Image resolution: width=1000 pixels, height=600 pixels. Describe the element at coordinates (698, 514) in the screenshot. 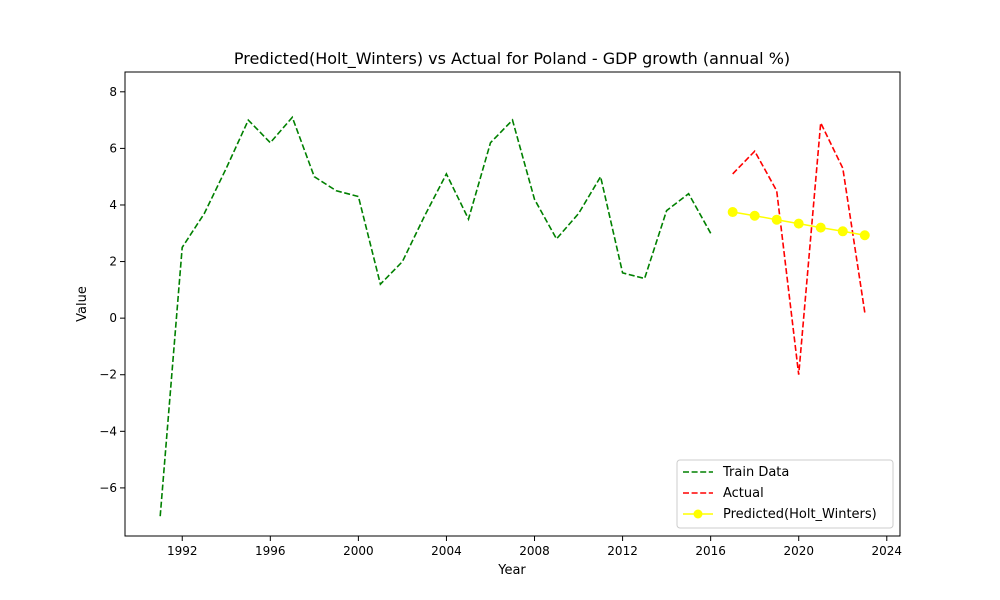

I see `legend-marker` at that location.